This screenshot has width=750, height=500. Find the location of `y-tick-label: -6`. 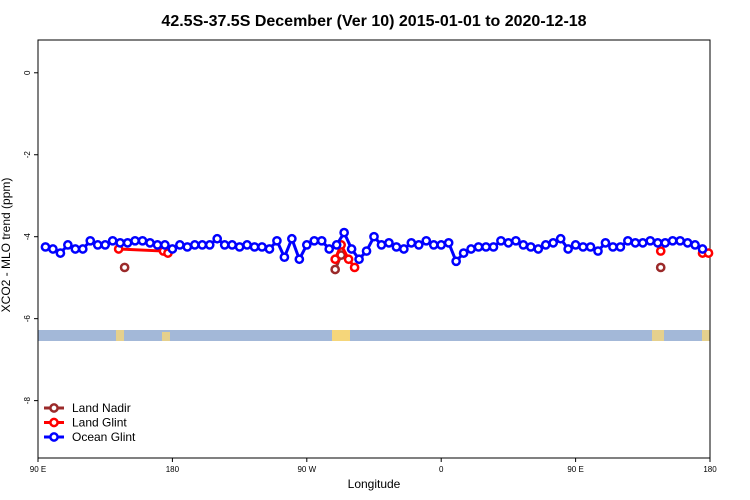

y-tick-label: -6 is located at coordinates (27, 319).